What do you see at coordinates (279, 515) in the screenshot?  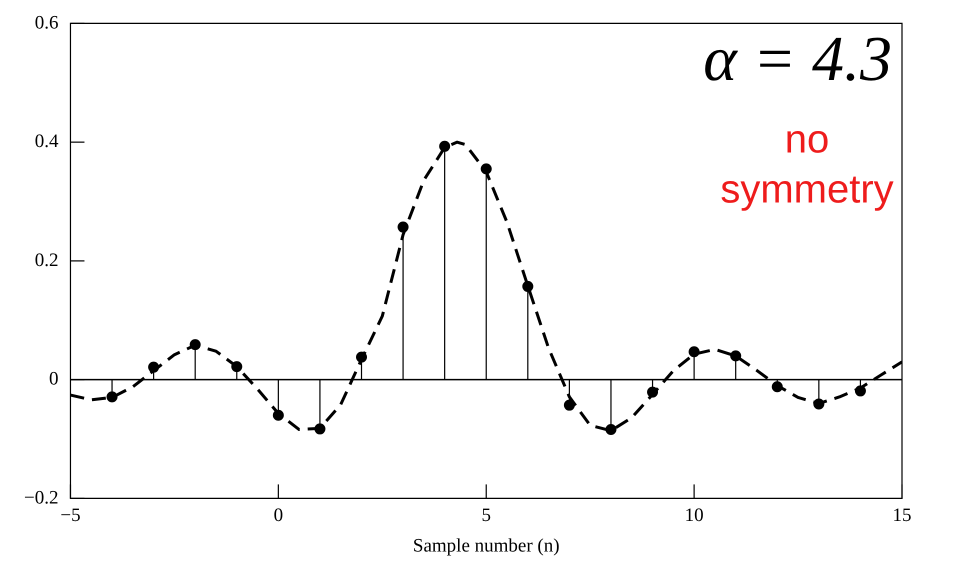 I see `x-tick-label: 0` at bounding box center [279, 515].